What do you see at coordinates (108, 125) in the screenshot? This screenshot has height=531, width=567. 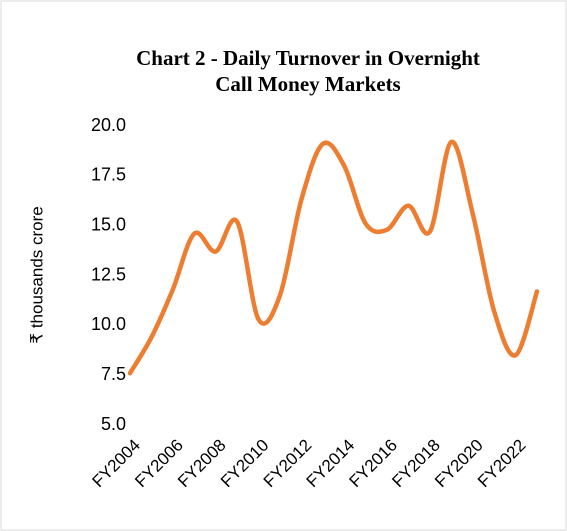 I see `y-tick-label: 20.0` at bounding box center [108, 125].